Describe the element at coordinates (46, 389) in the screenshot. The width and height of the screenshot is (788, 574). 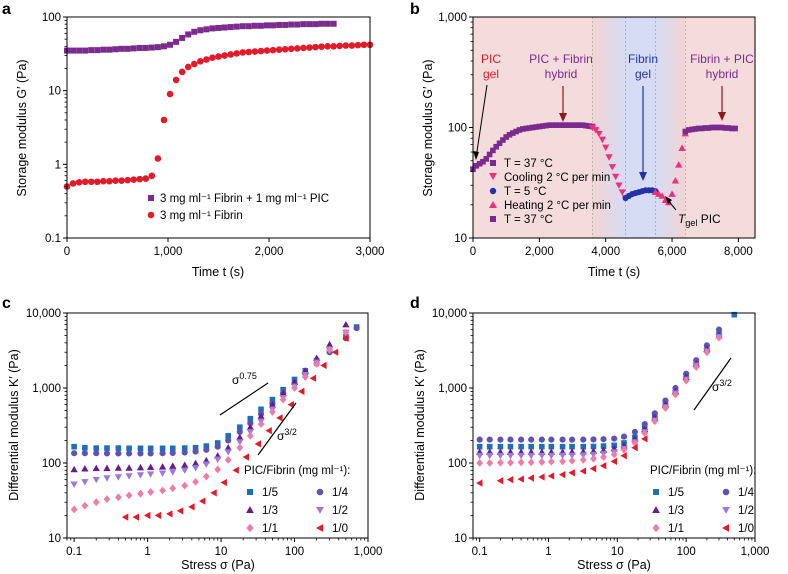
I see `panel-c-ytick-label: 1,000` at that location.